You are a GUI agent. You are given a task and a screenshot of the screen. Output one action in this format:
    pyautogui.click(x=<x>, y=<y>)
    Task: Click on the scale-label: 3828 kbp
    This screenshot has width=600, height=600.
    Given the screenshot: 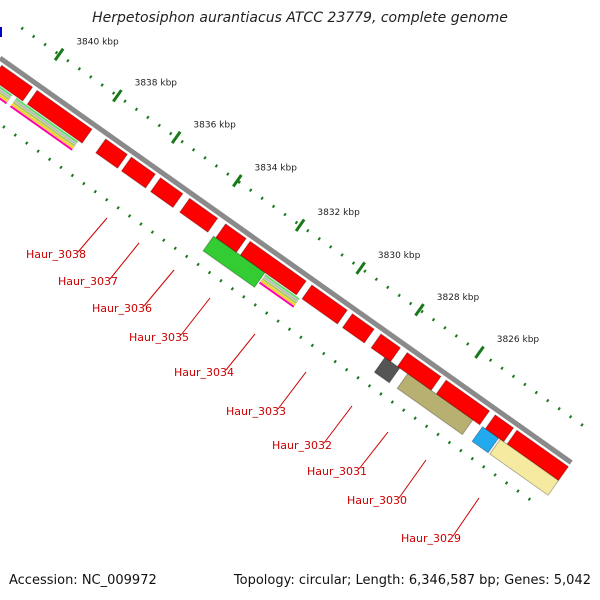 What is the action you would take?
    pyautogui.click(x=458, y=298)
    